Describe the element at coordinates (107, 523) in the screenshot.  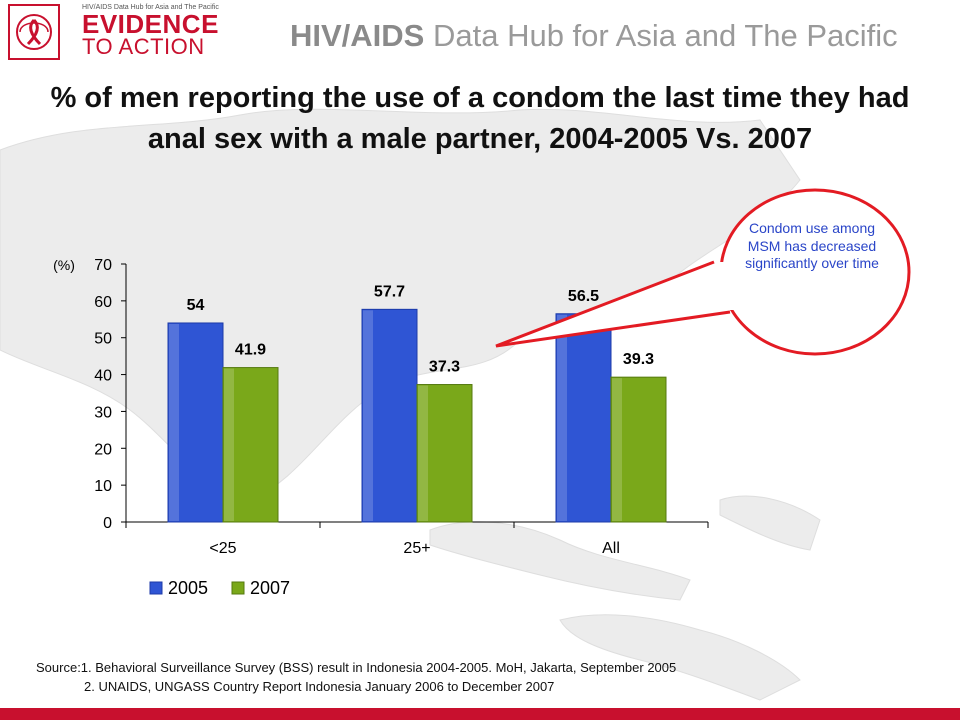
I see `y-tick-label: 0` at that location.